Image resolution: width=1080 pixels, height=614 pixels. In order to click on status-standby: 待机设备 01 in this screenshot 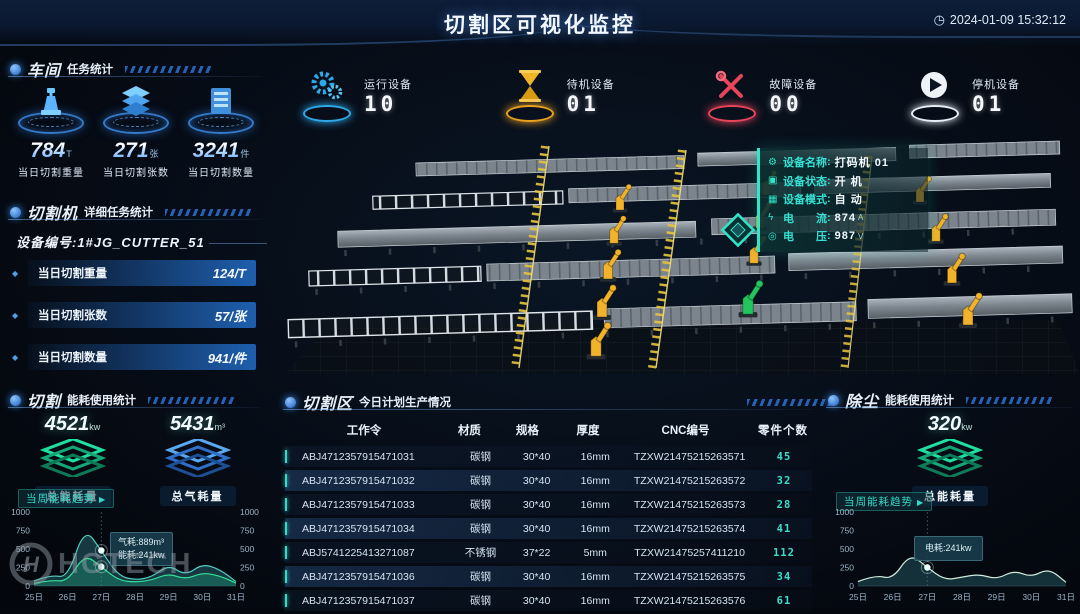, I will do `click(583, 99)`.